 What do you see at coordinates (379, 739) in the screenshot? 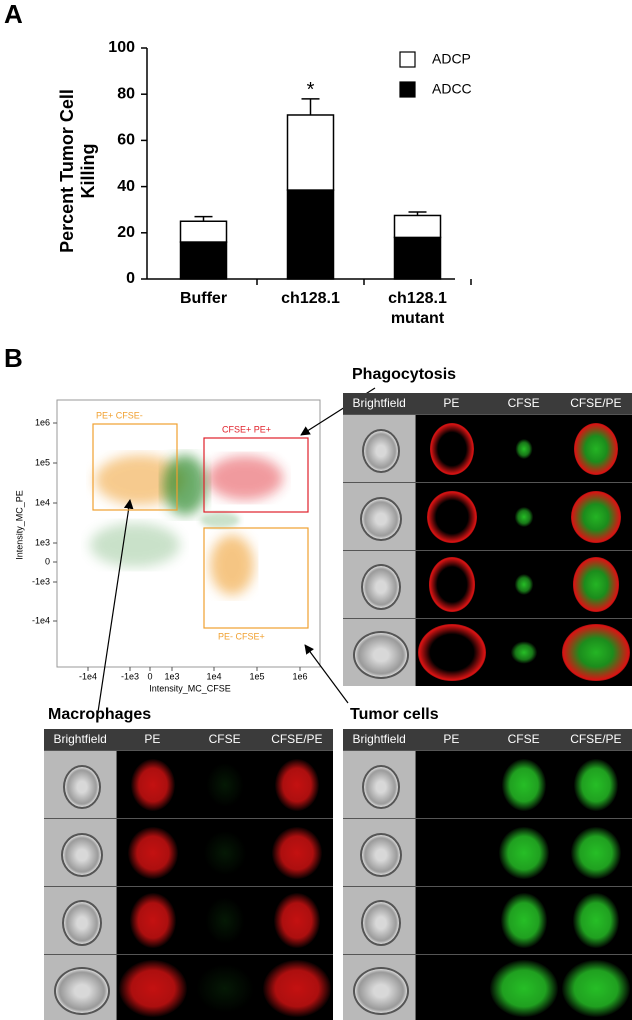
I see `column-header: Brightfield` at bounding box center [379, 739].